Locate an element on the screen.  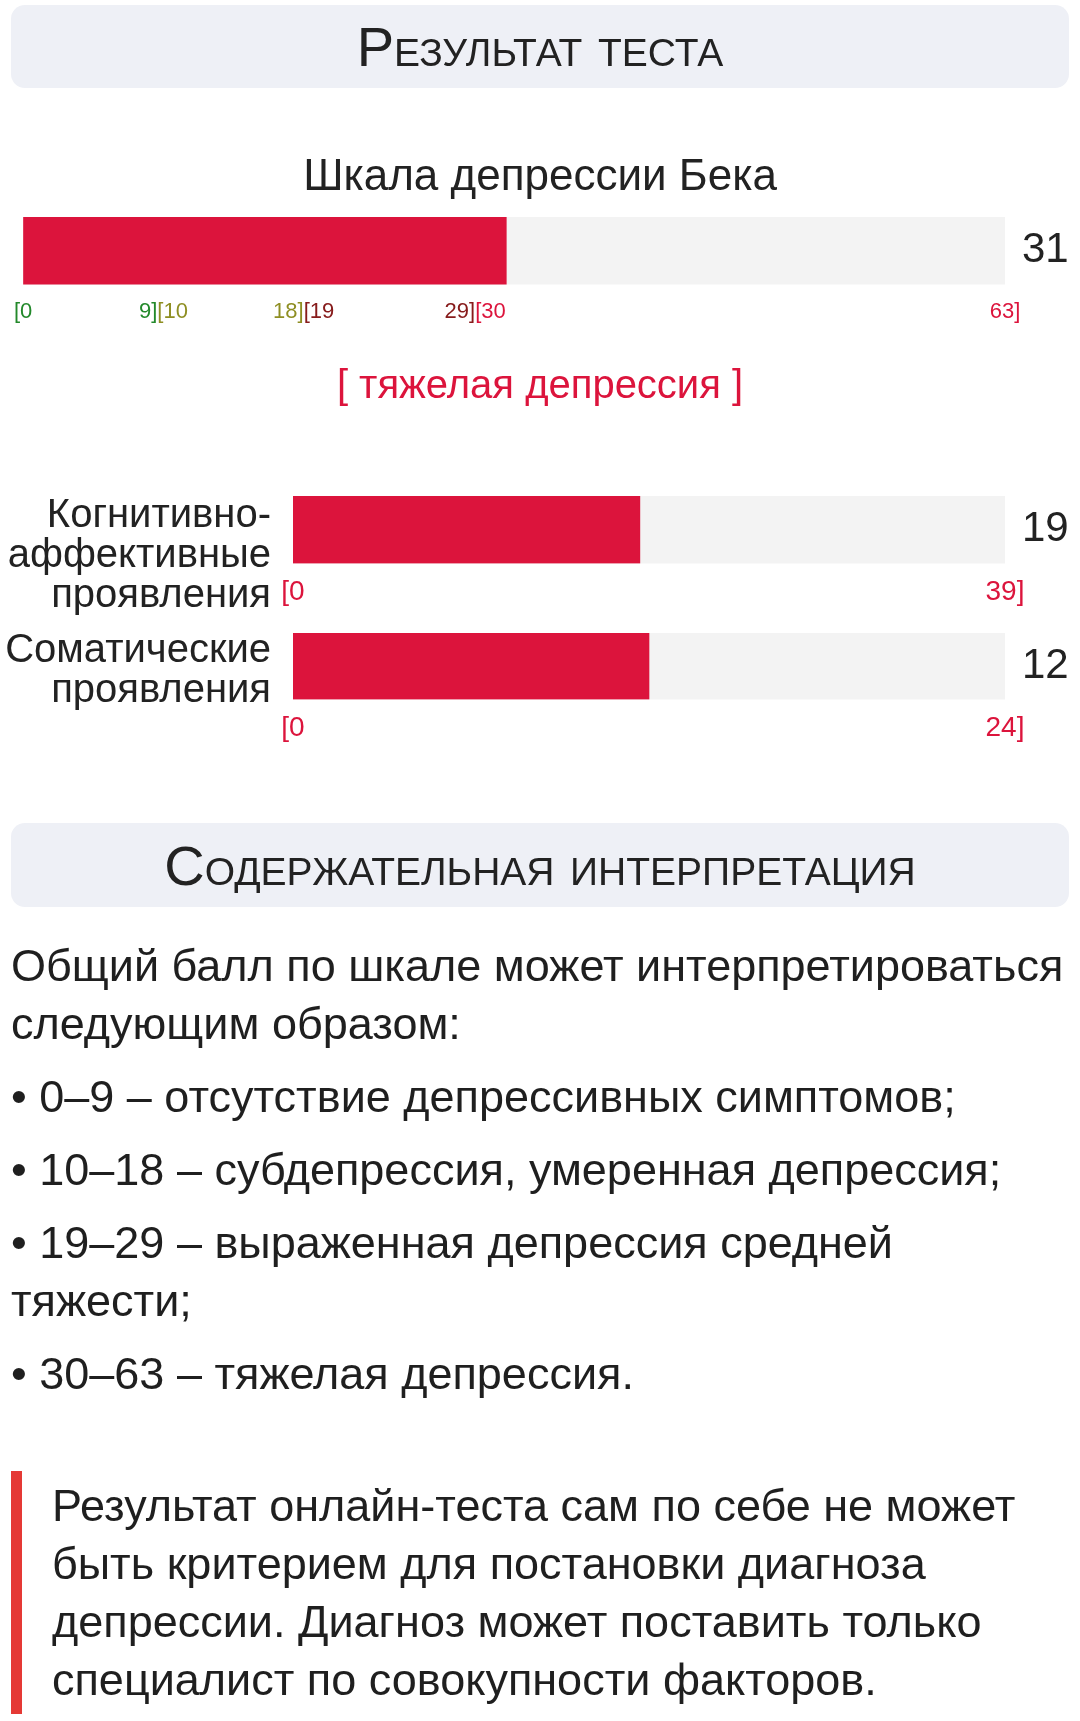
y-tick-label: Когнитивно-аффективные проявления is located at coordinates (139, 552).